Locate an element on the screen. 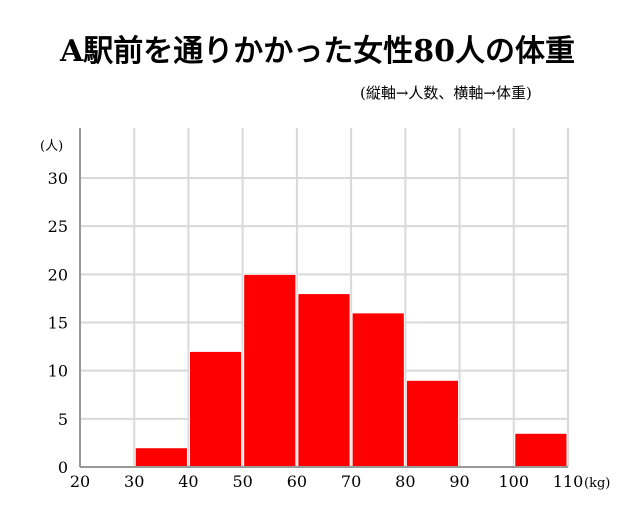 The width and height of the screenshot is (640, 520). x-tick-label: 90 is located at coordinates (459, 481).